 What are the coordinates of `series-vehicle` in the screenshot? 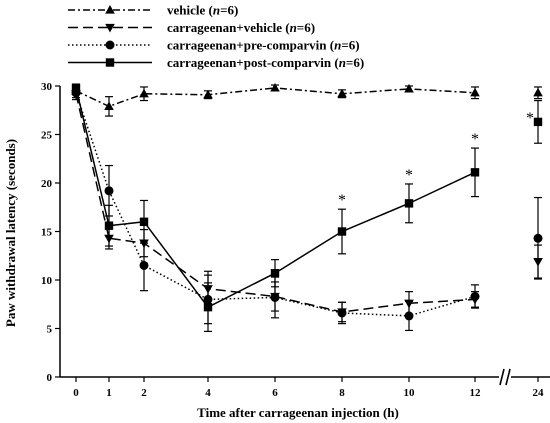 It's located at (307, 99).